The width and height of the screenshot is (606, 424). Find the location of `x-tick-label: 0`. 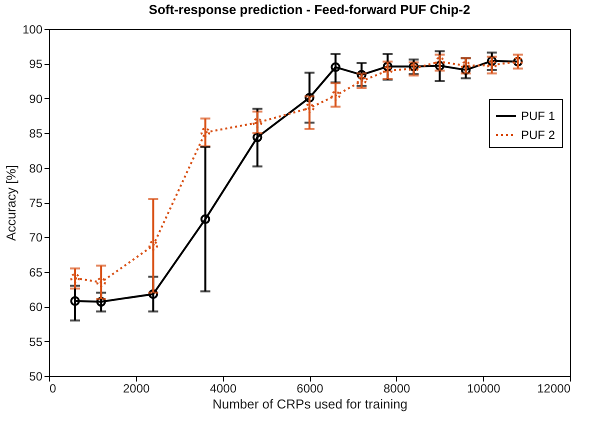

x-tick-label: 0 is located at coordinates (53, 389).